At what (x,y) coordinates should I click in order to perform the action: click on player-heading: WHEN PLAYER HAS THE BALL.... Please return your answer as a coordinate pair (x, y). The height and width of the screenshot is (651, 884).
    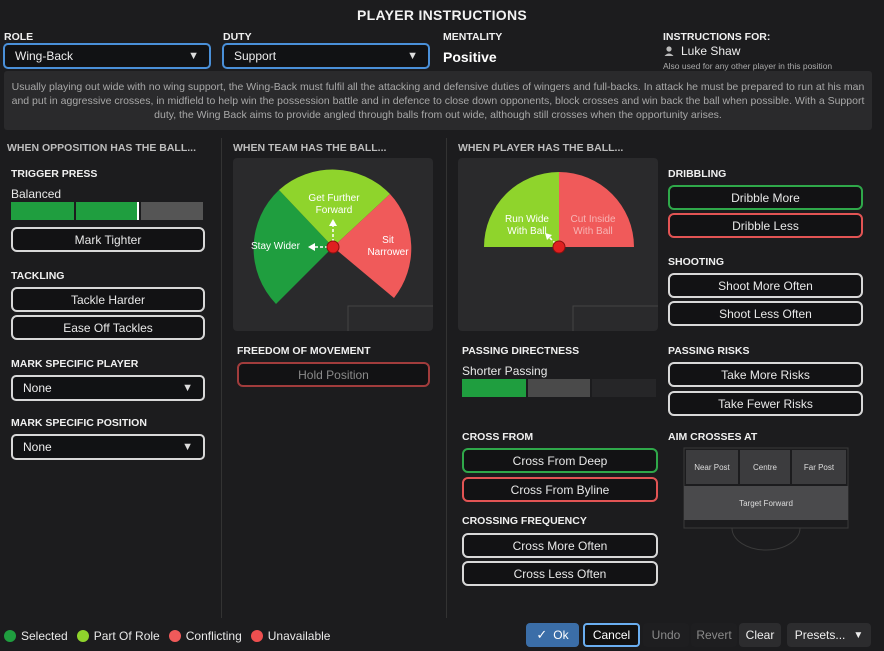
    Looking at the image, I should click on (541, 148).